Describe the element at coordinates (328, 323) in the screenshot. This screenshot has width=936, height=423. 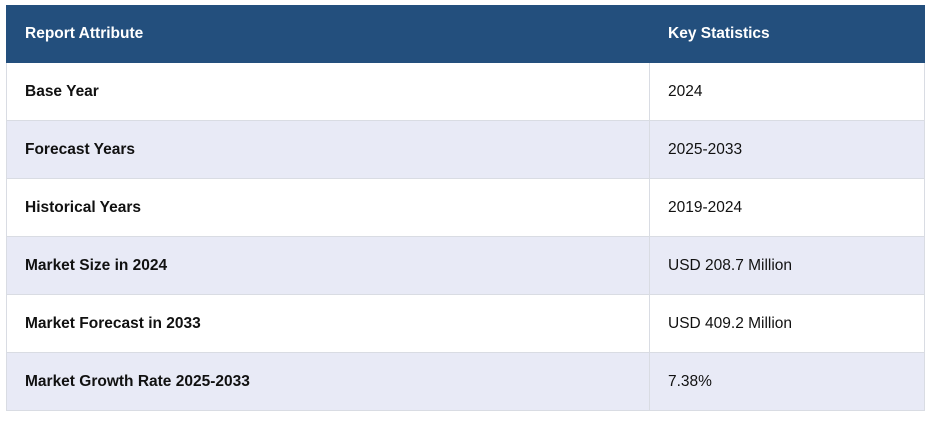
I see `attribute-cell: Market Forecast in 2033` at that location.